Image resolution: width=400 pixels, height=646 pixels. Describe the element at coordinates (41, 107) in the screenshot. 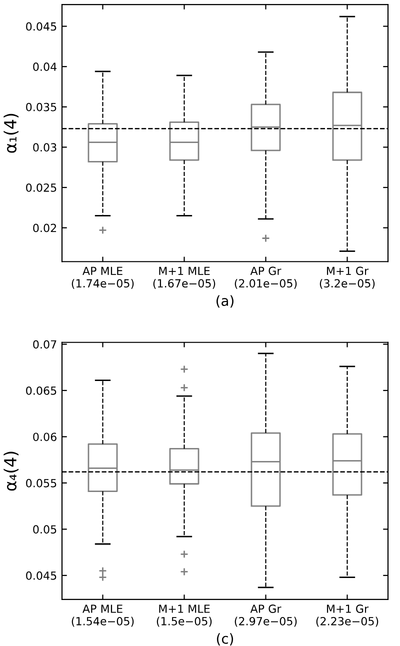

I see `y-tick-label: 0.035` at that location.